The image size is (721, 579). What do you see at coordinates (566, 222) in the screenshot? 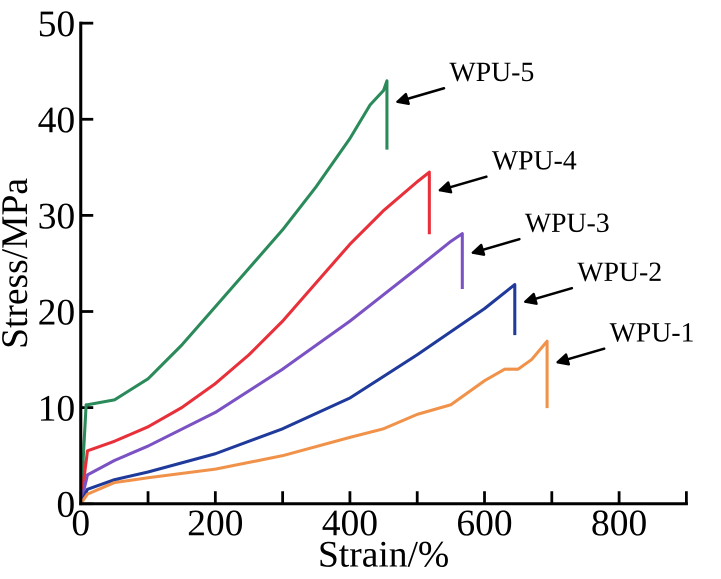
I see `annotation: WPU-3` at bounding box center [566, 222].